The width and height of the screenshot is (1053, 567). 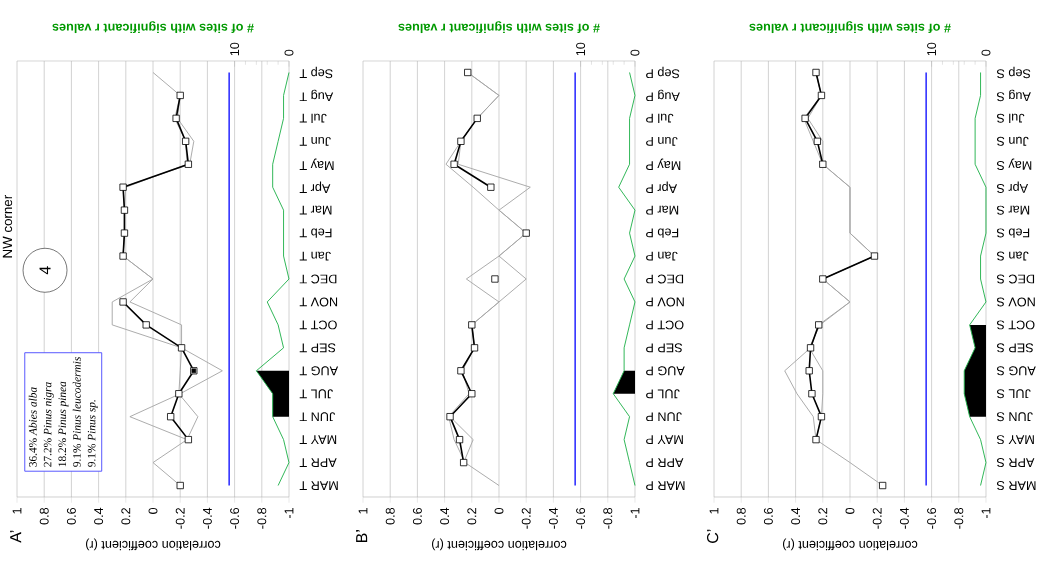 What do you see at coordinates (663, 72) in the screenshot?
I see `y-tick-label: Sep P` at bounding box center [663, 72].